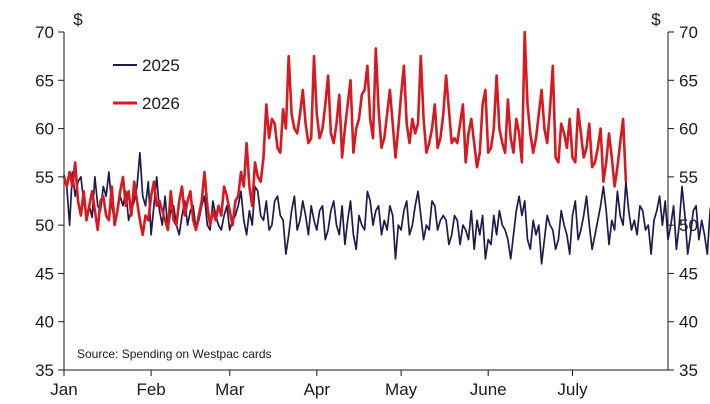 This screenshot has width=710, height=404. What do you see at coordinates (44, 80) in the screenshot?
I see `y-tick-label-left: 65` at bounding box center [44, 80].